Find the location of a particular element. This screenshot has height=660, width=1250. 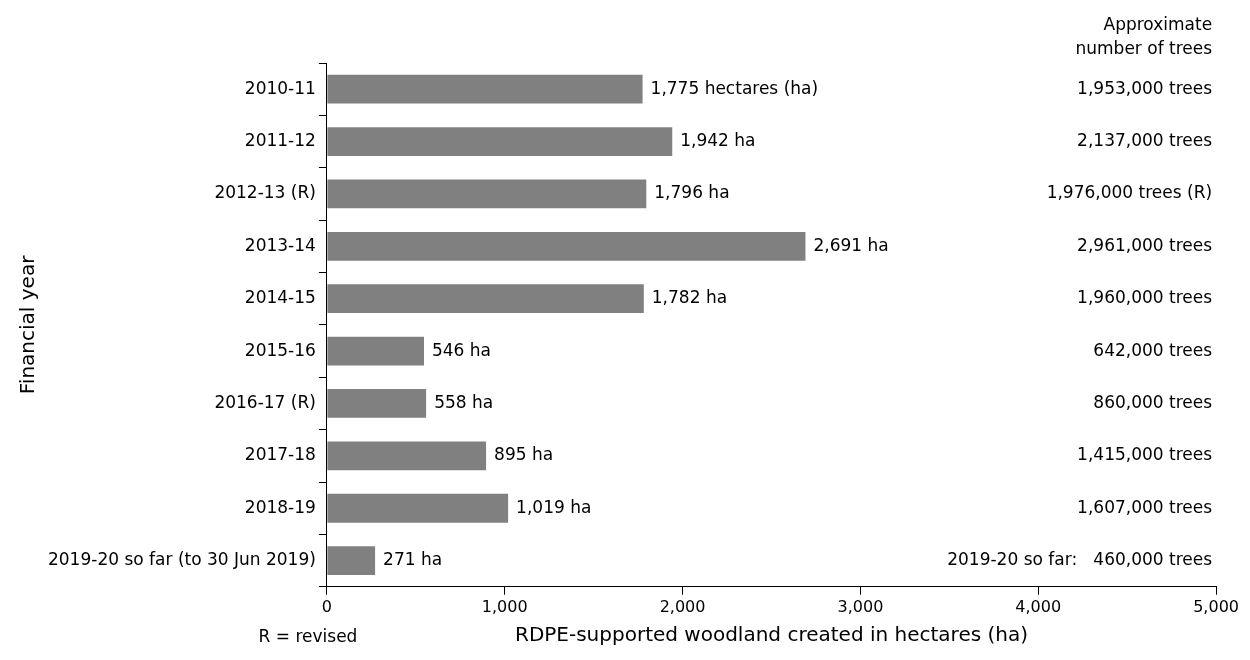

data-label: 895 ha is located at coordinates (524, 454).